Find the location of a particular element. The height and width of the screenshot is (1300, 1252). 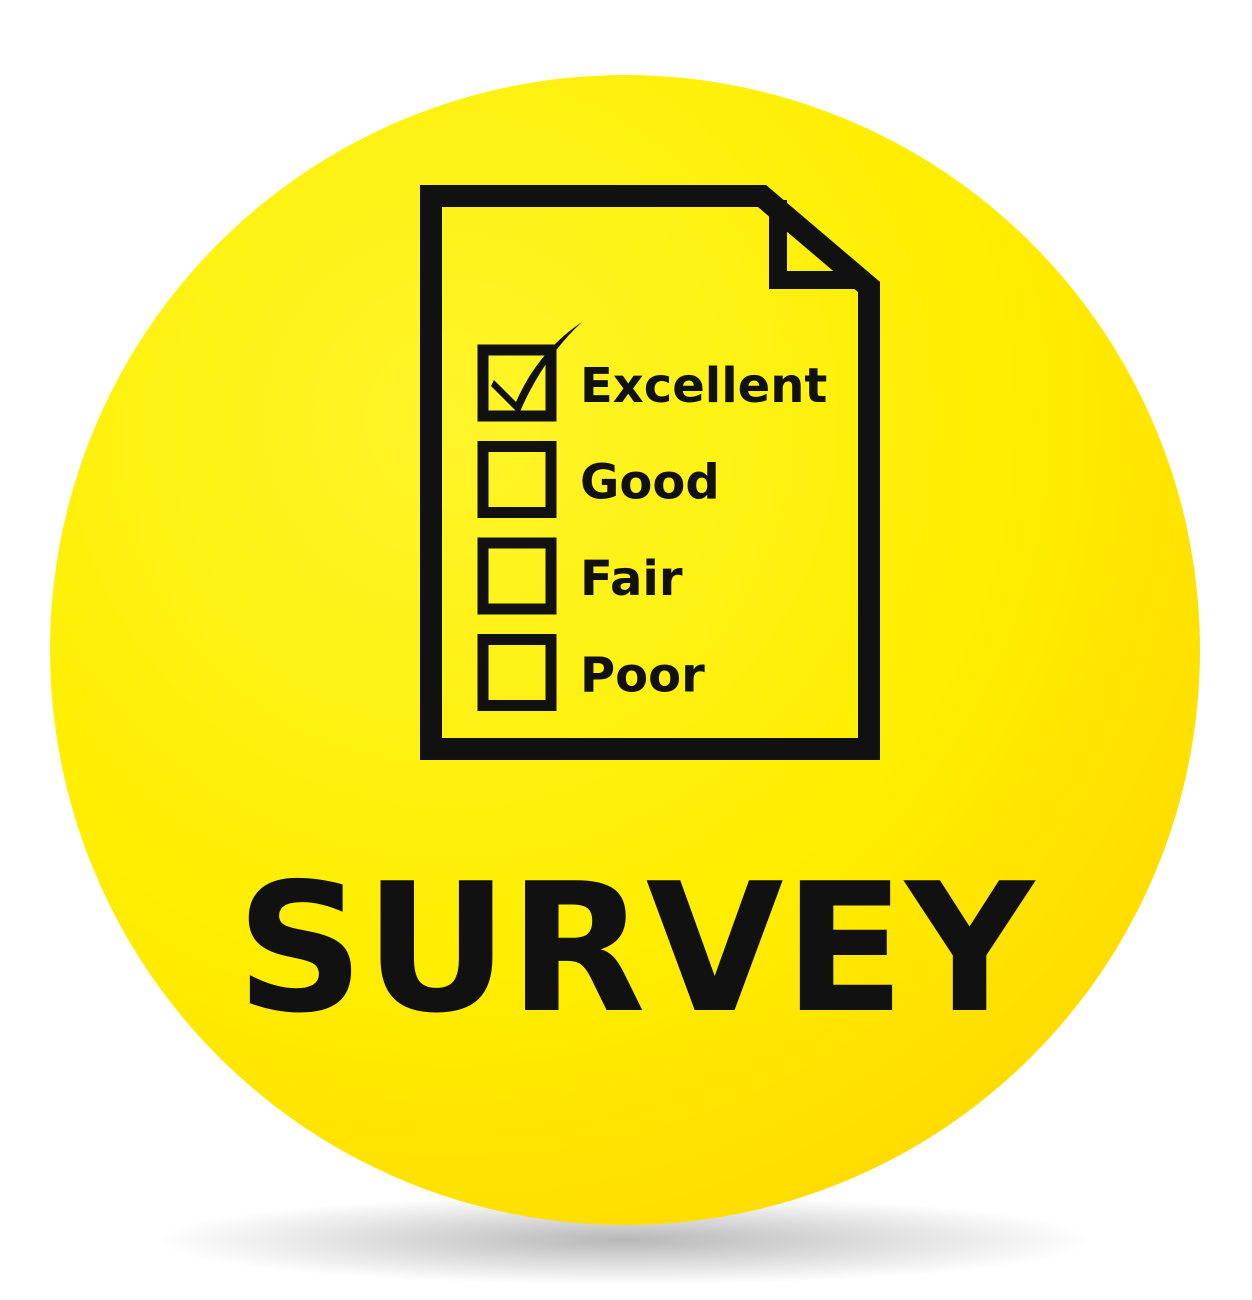

title: SURVEY is located at coordinates (636, 948).